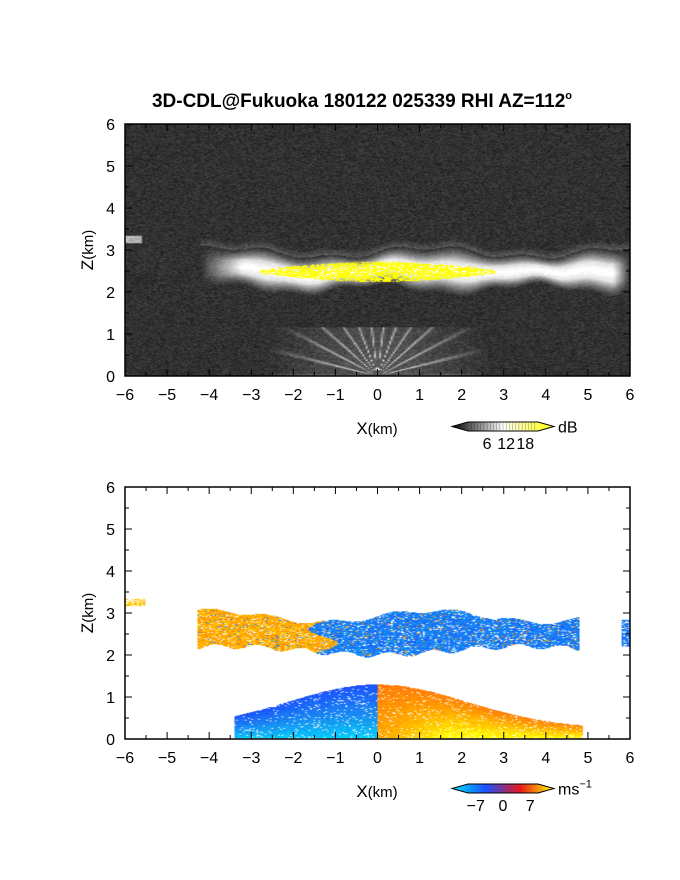 This screenshot has height=880, width=680. I want to click on intensity-ylabel: Z(km), so click(87, 250).